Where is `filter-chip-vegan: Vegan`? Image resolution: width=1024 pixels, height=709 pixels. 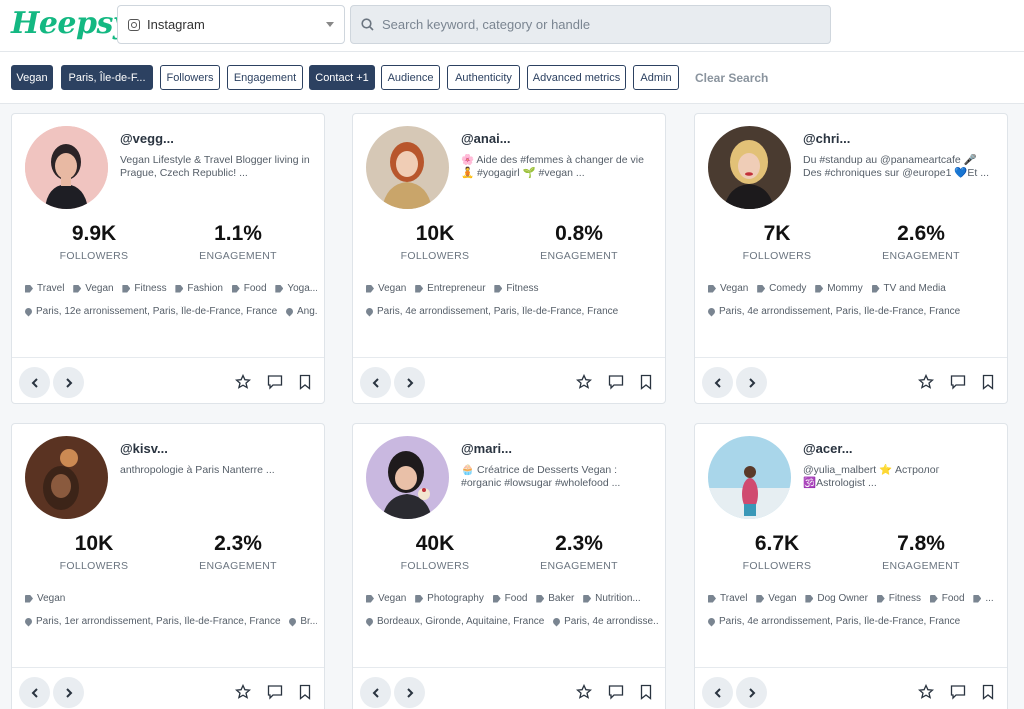
filter-chip-vegan: Vegan is located at coordinates (32, 77).